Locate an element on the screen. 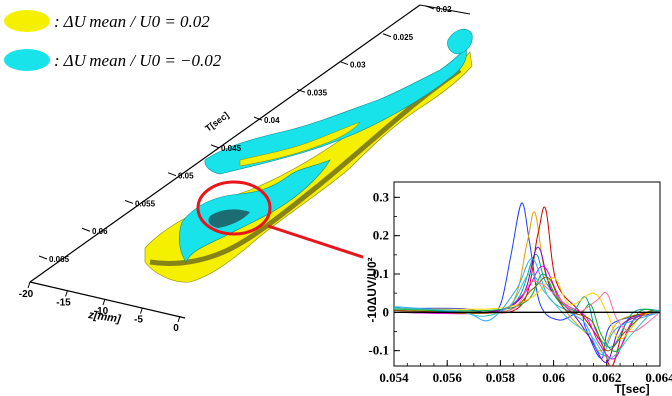 The height and width of the screenshot is (396, 672). cyan-isosurface-front is located at coordinates (255, 211).